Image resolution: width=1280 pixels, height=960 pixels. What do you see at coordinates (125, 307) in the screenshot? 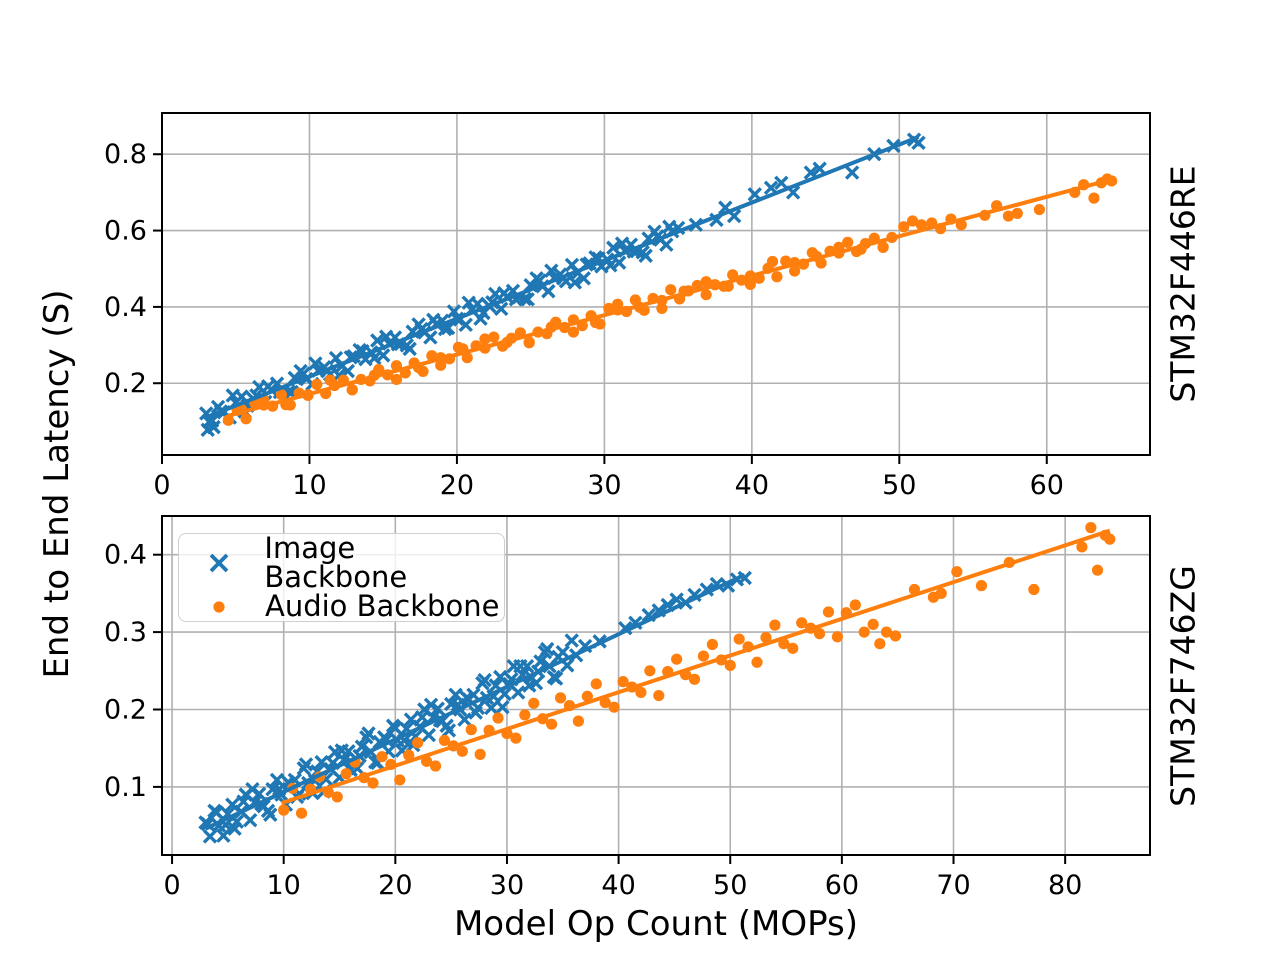
I see `y-tick-label: 0.4` at bounding box center [125, 307].